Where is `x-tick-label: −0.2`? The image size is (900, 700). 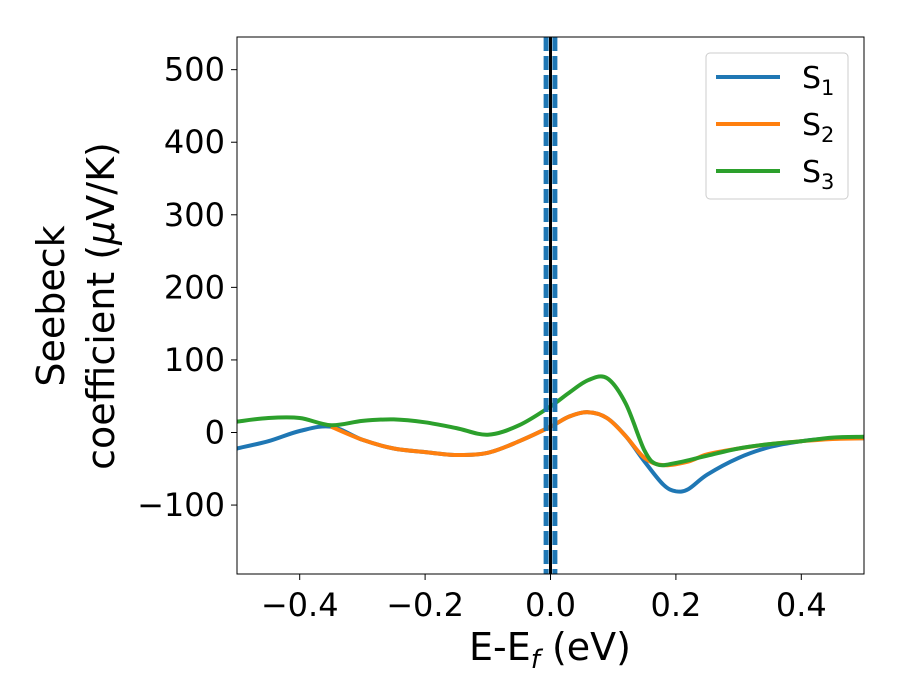
x-tick-label: −0.2 is located at coordinates (425, 605).